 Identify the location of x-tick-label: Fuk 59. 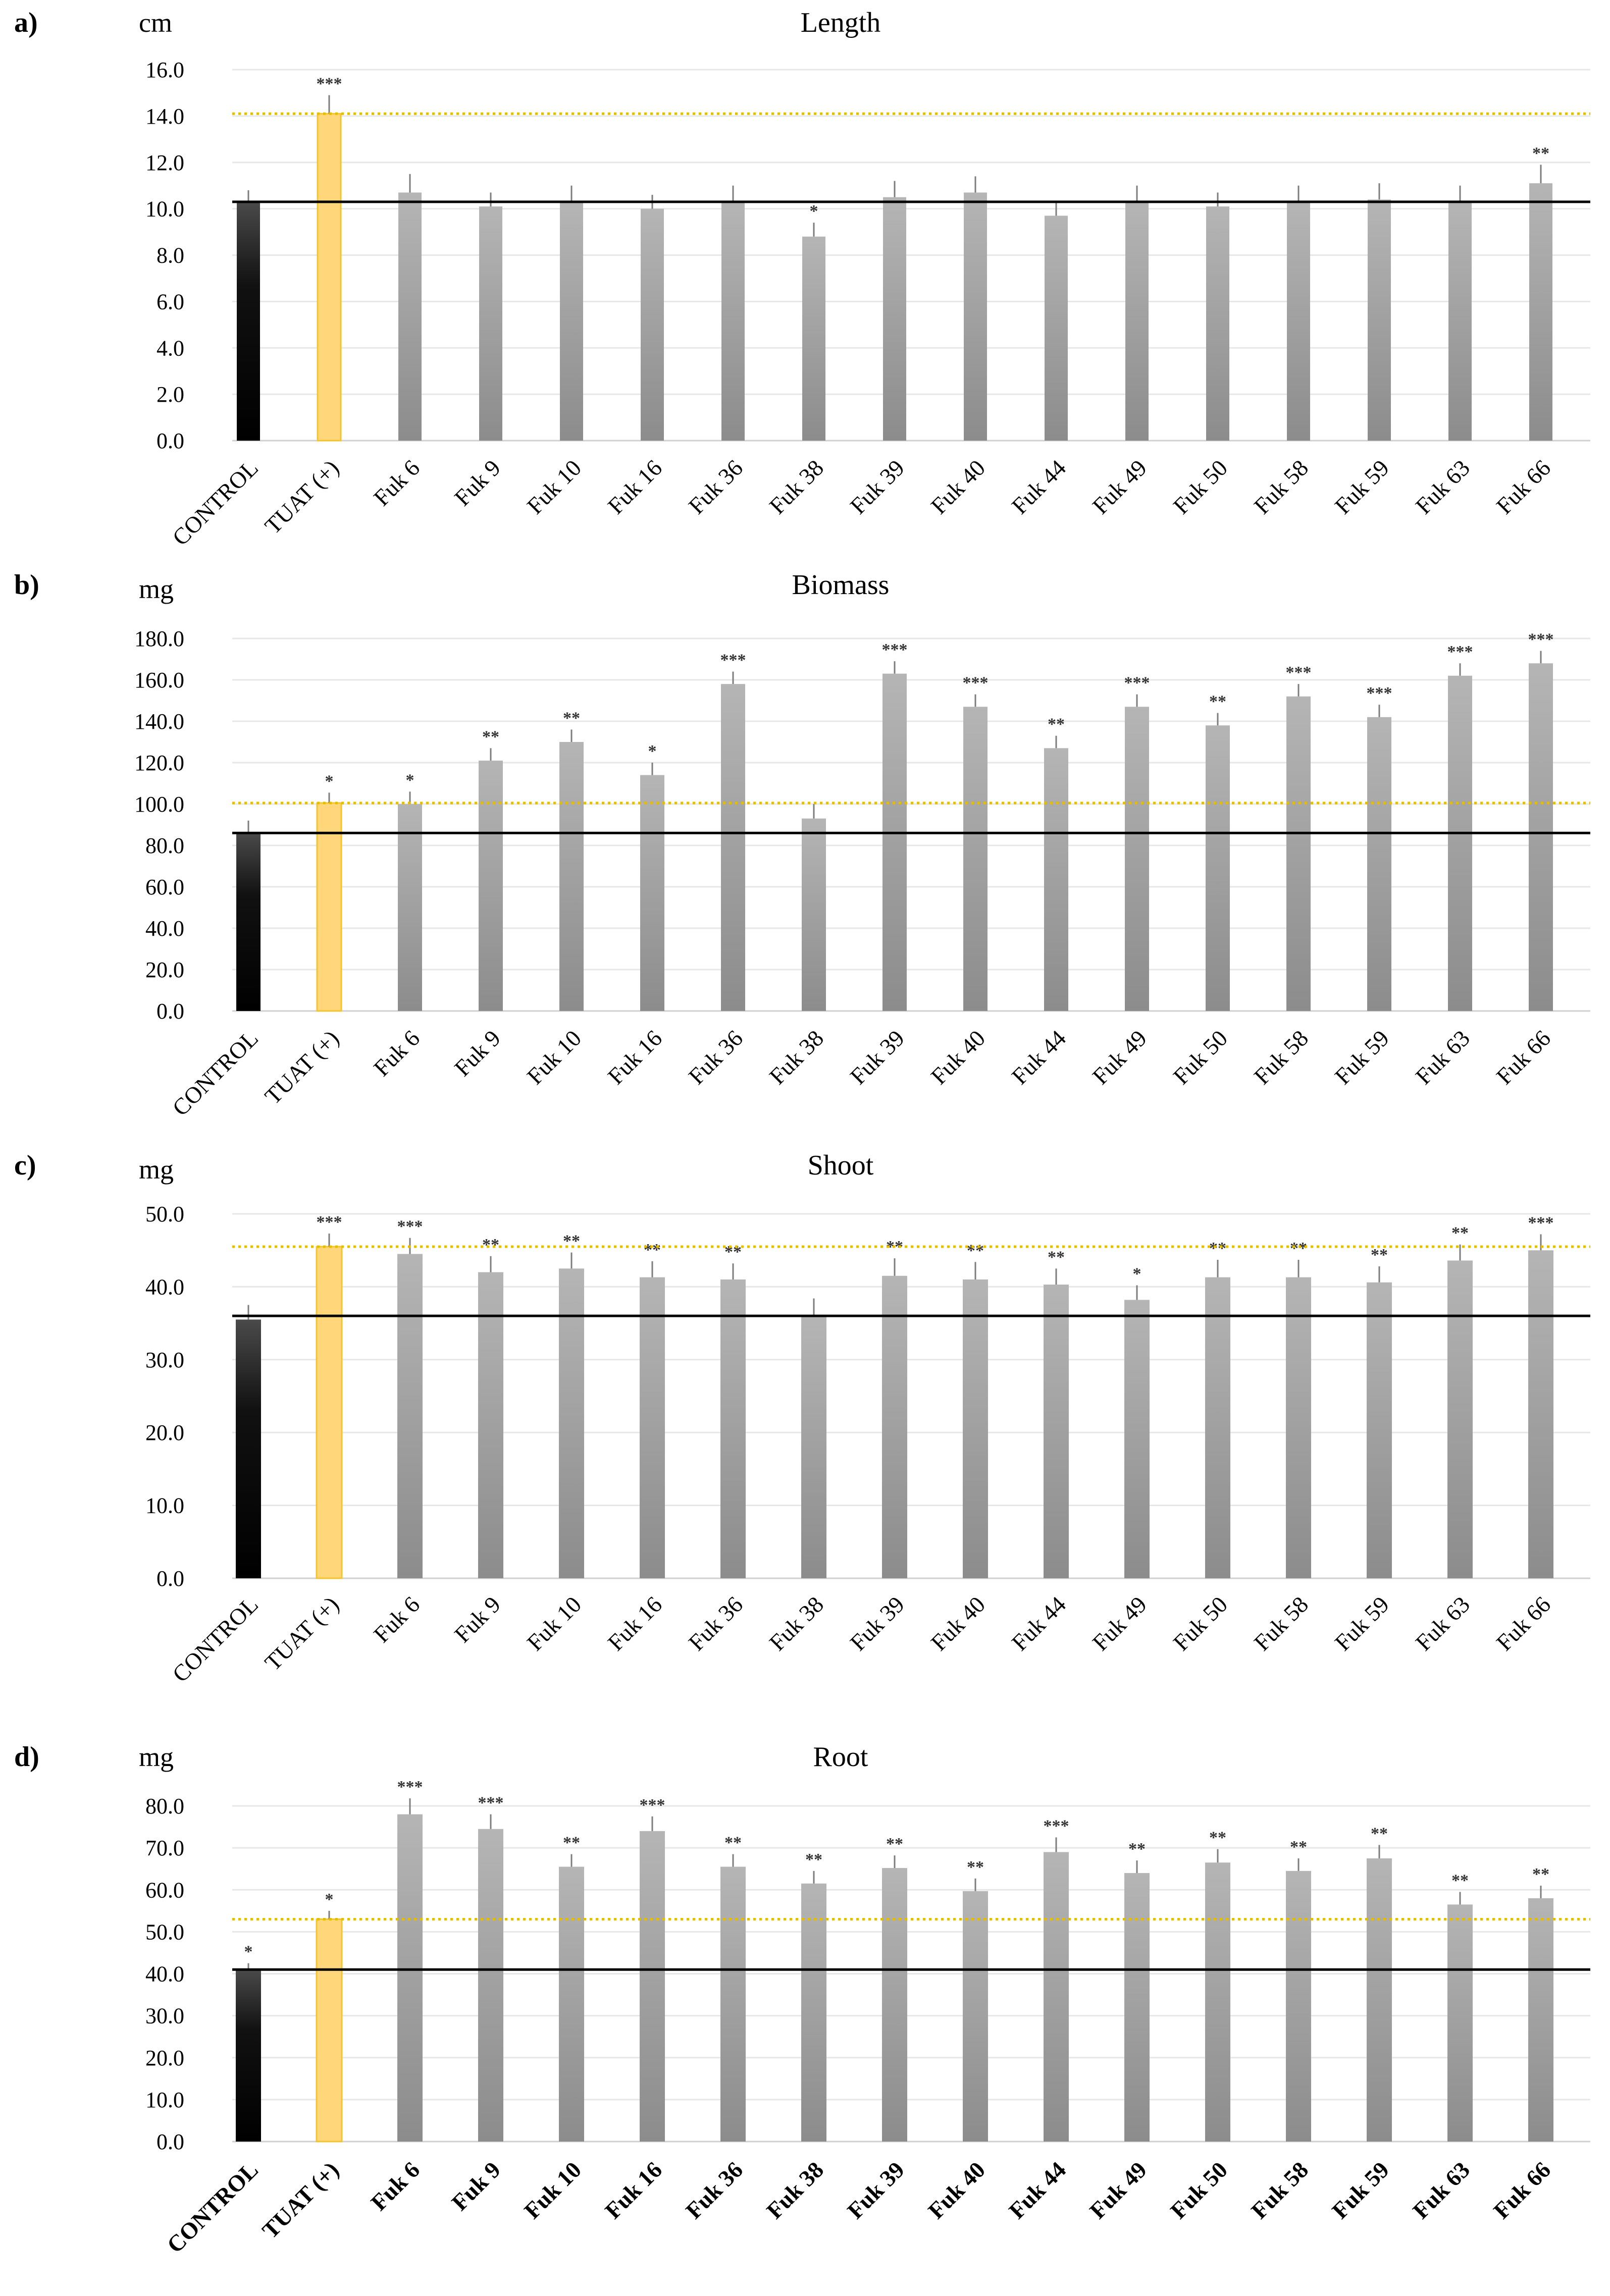
(1362, 487).